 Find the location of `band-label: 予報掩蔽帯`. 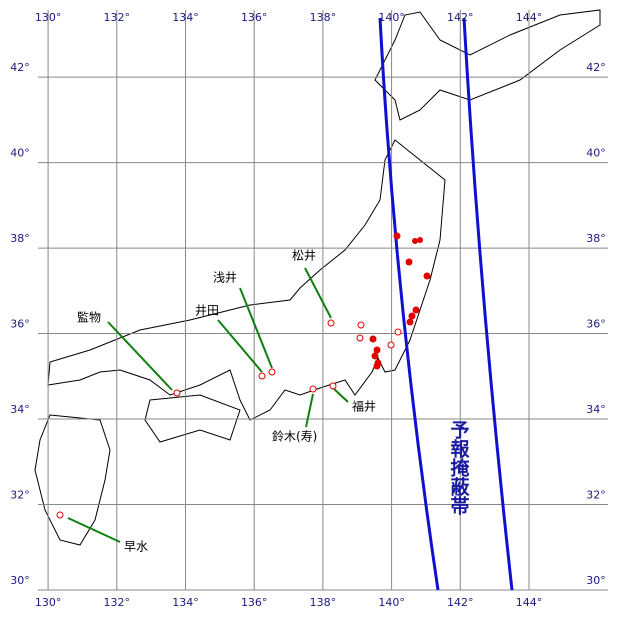

band-label: 予報掩蔽帯 is located at coordinates (459, 468).